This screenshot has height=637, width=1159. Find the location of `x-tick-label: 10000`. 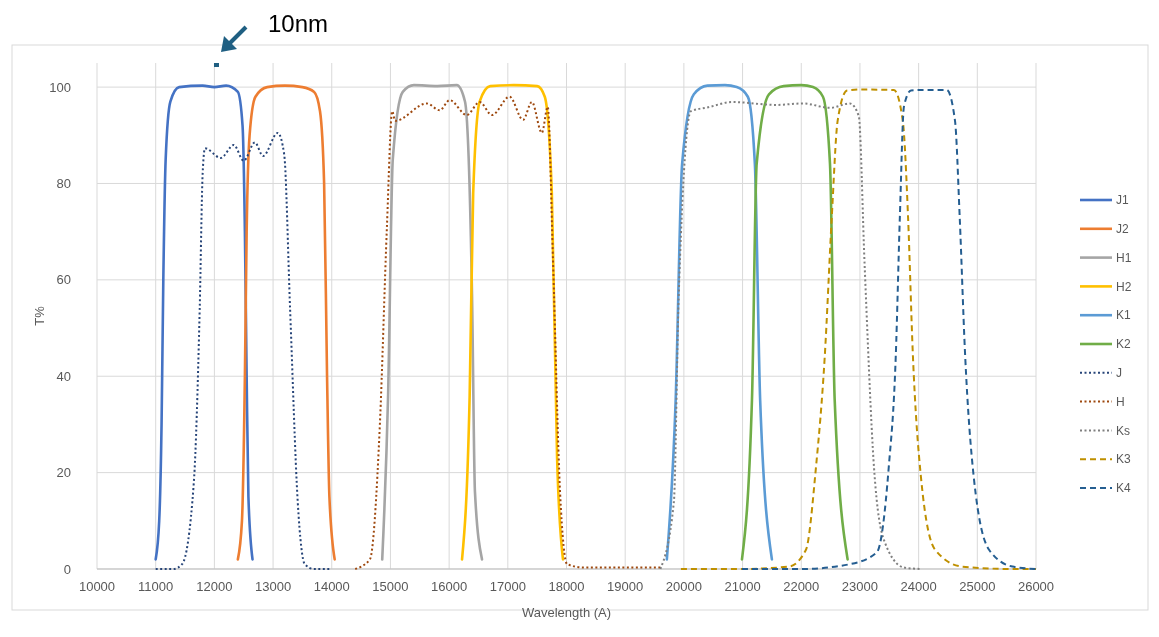

x-tick-label: 10000 is located at coordinates (97, 586).